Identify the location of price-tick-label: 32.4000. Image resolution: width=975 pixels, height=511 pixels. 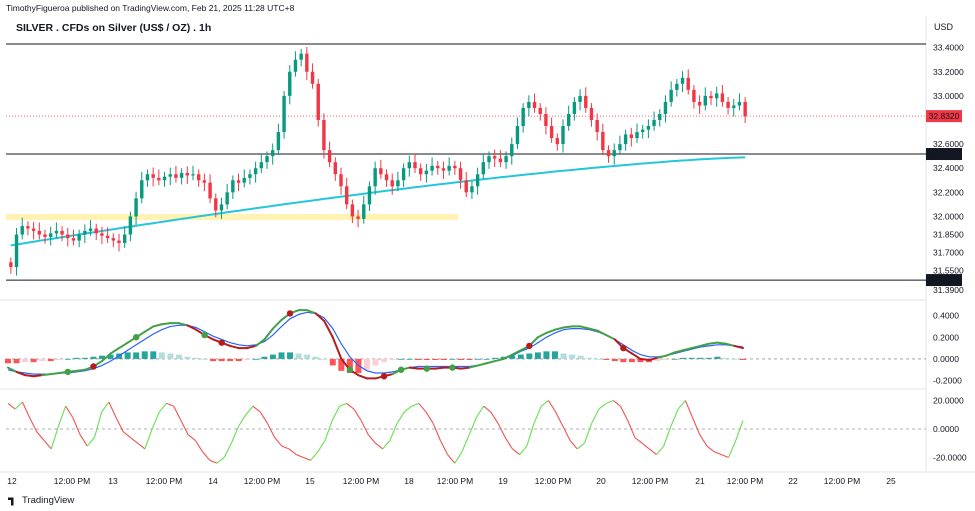
(948, 168).